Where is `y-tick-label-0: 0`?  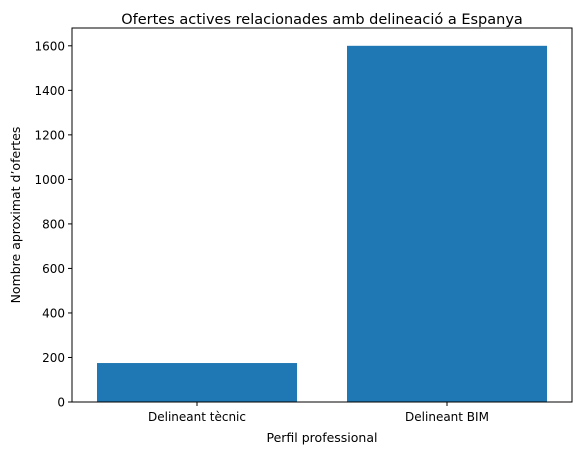 y-tick-label-0: 0 is located at coordinates (61, 403).